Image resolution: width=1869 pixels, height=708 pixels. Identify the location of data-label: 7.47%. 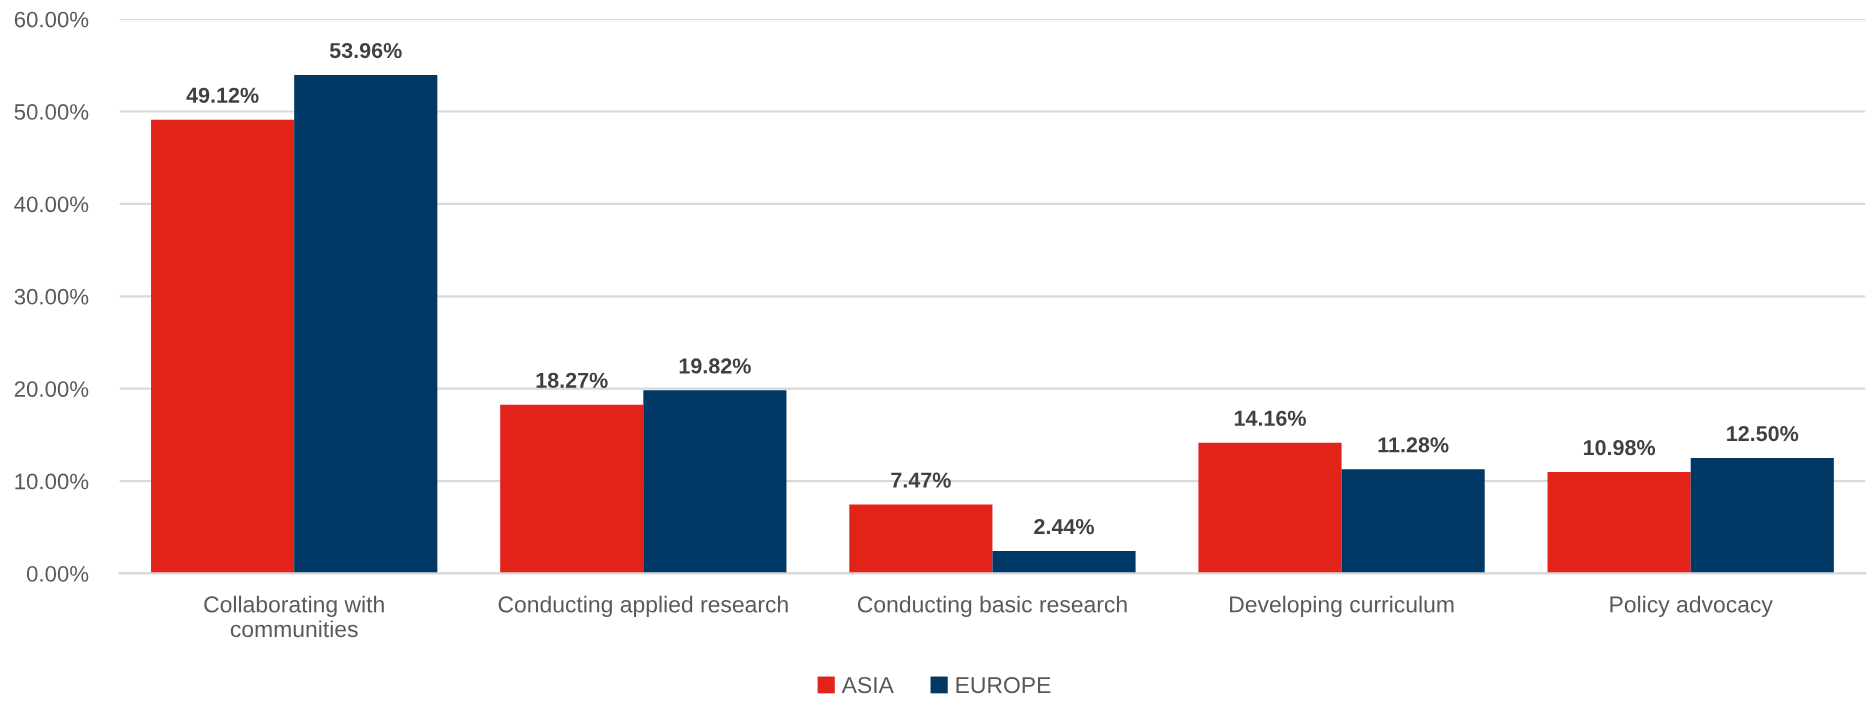
(921, 480).